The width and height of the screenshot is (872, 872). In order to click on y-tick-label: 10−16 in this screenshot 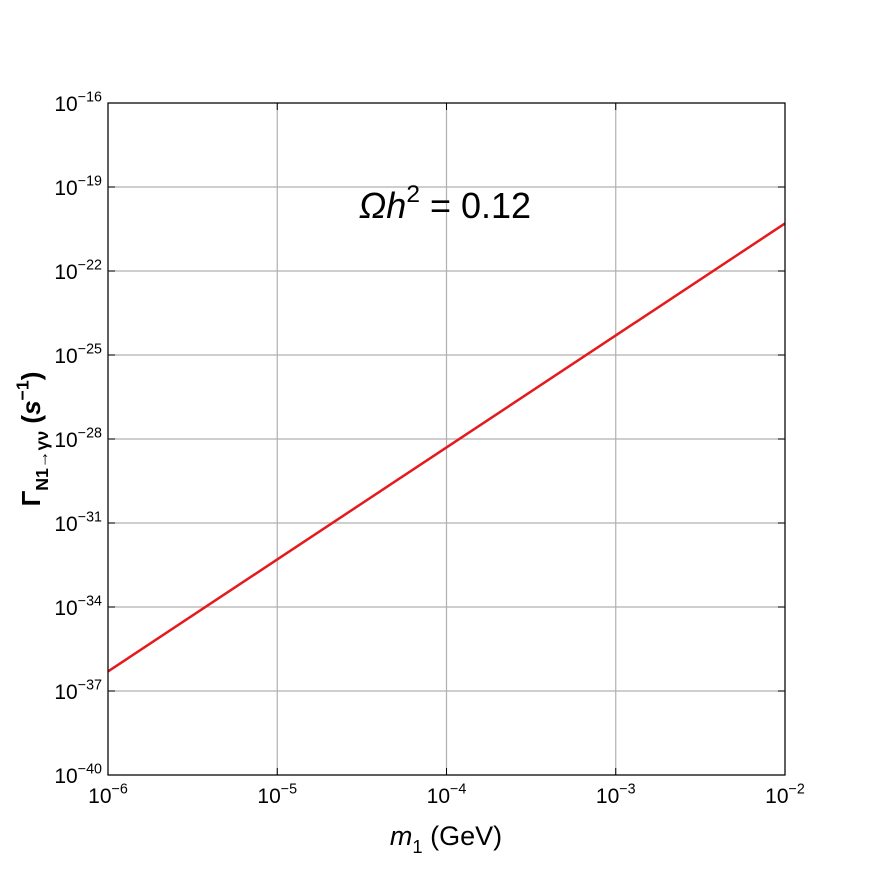, I will do `click(78, 103)`.